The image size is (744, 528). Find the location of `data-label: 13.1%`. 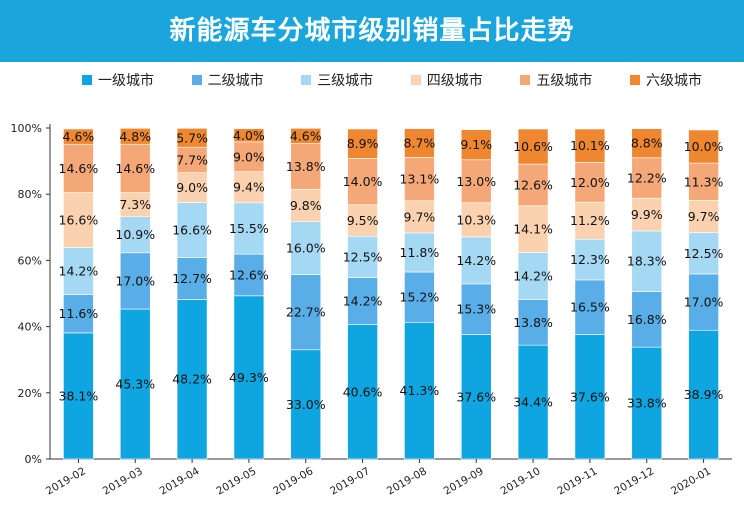

data-label: 13.1% is located at coordinates (420, 179).